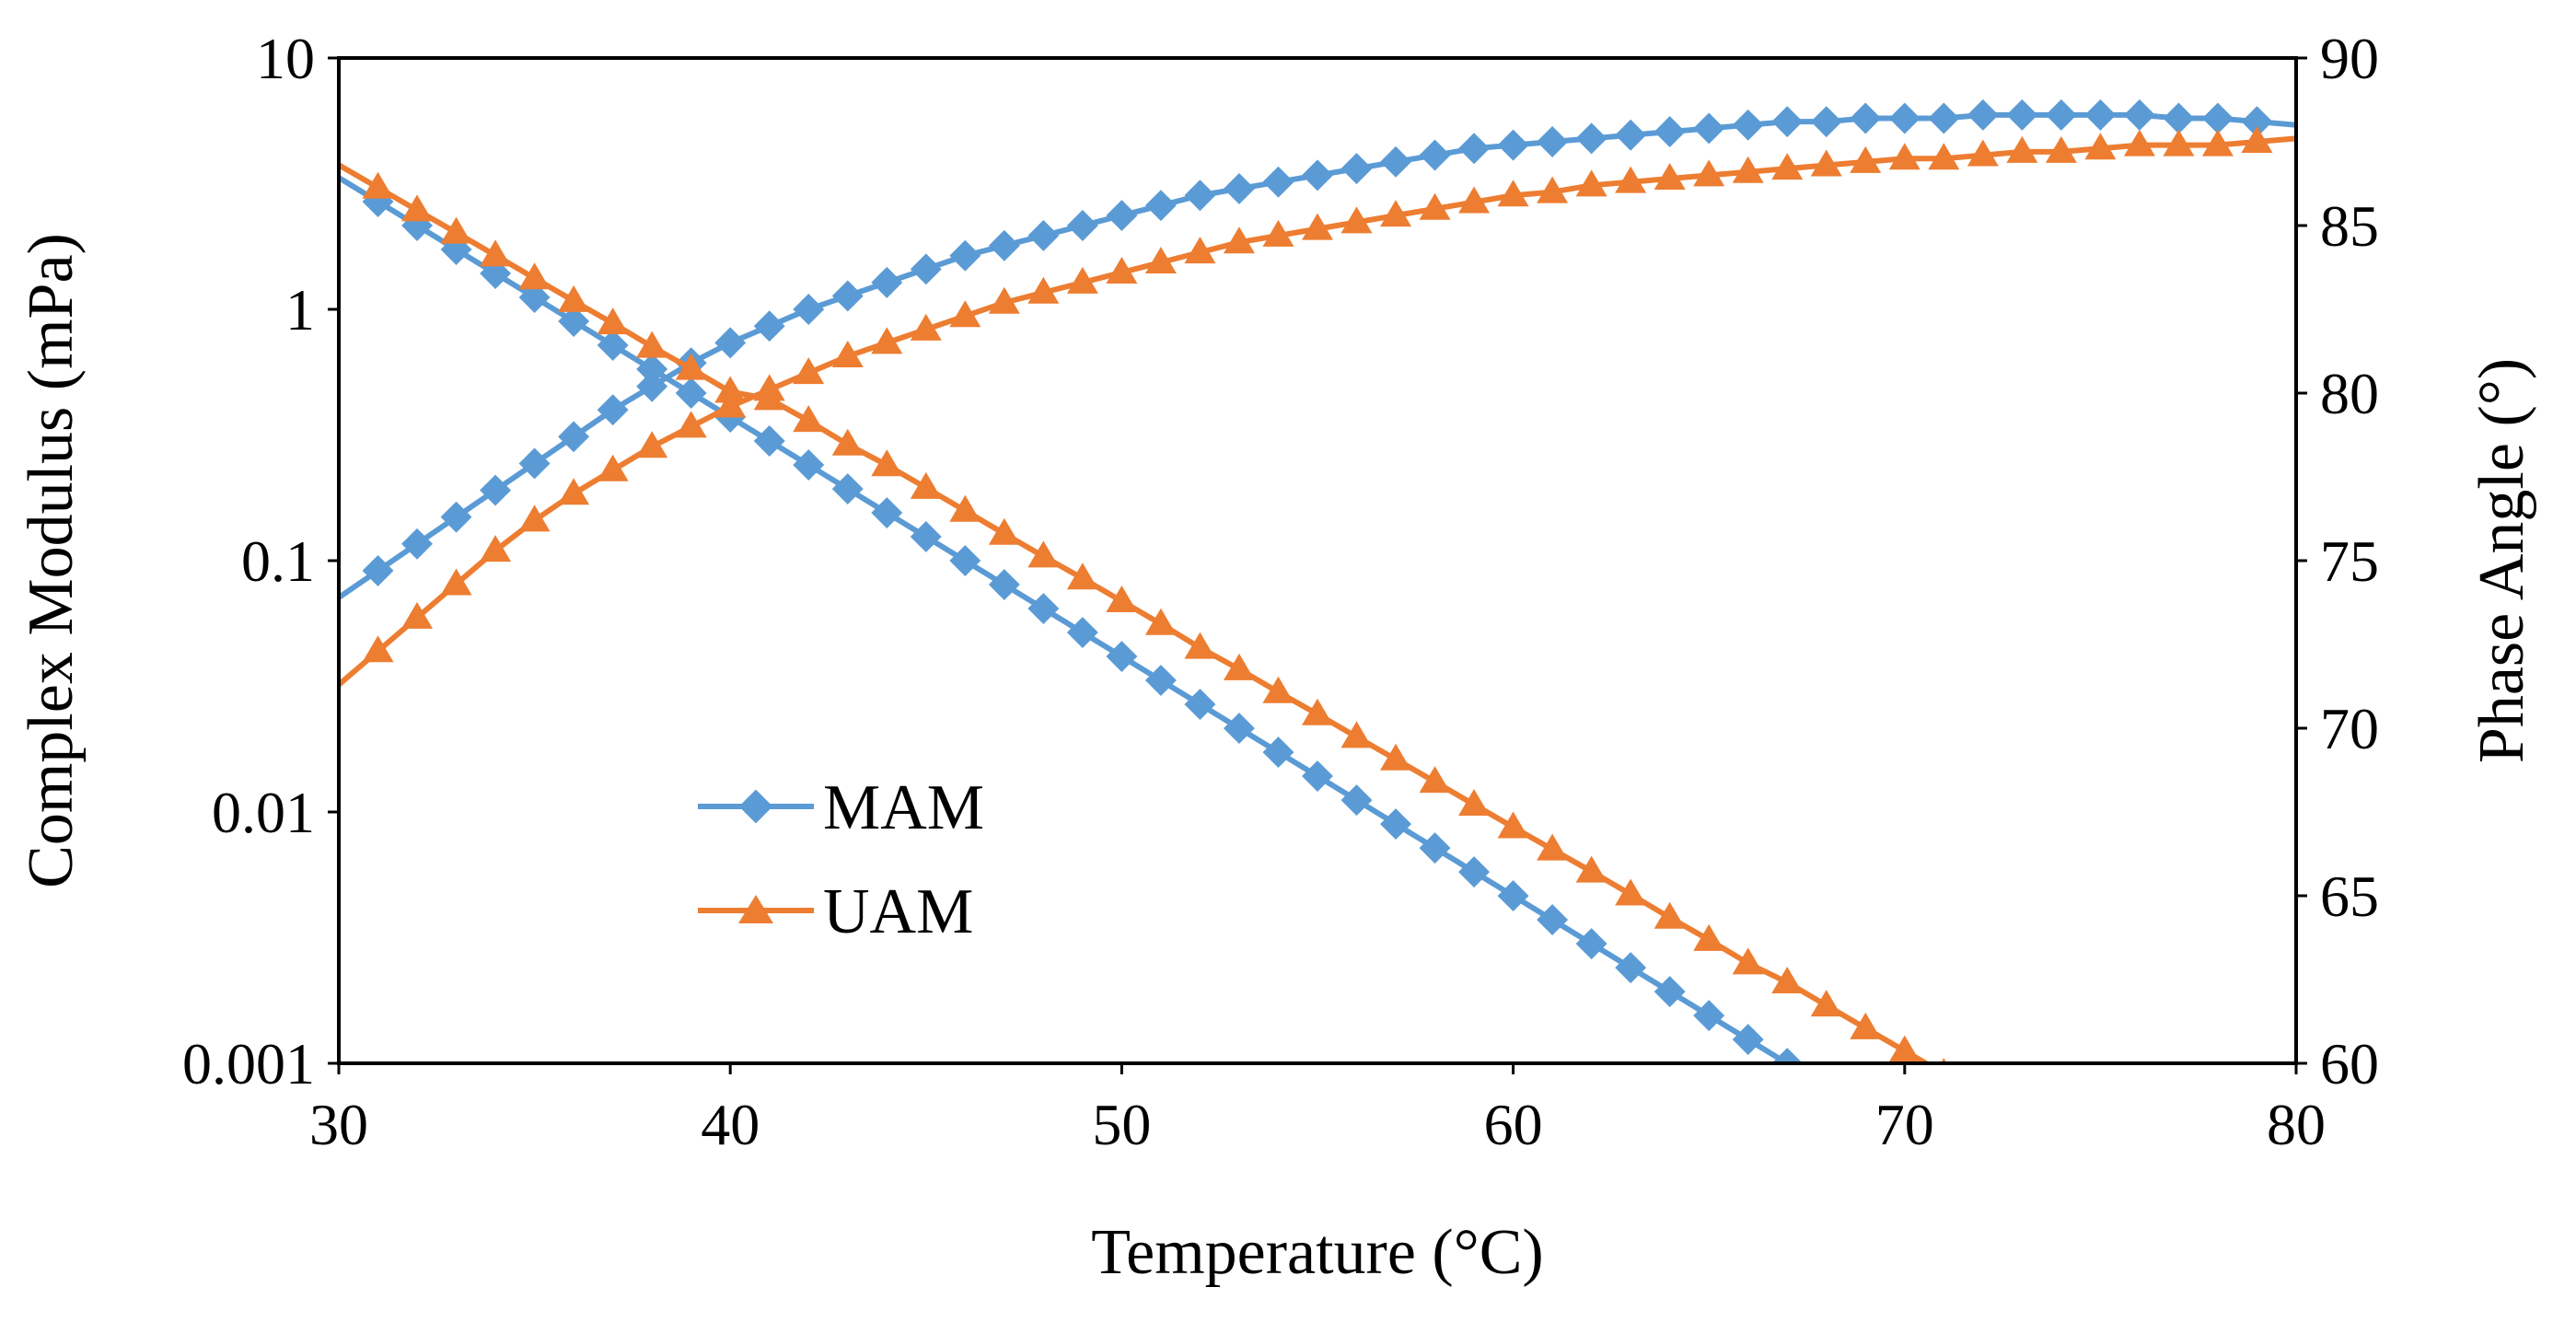 Image resolution: width=2576 pixels, height=1322 pixels. Describe the element at coordinates (898, 911) in the screenshot. I see `legend-label-uam: UAM` at that location.